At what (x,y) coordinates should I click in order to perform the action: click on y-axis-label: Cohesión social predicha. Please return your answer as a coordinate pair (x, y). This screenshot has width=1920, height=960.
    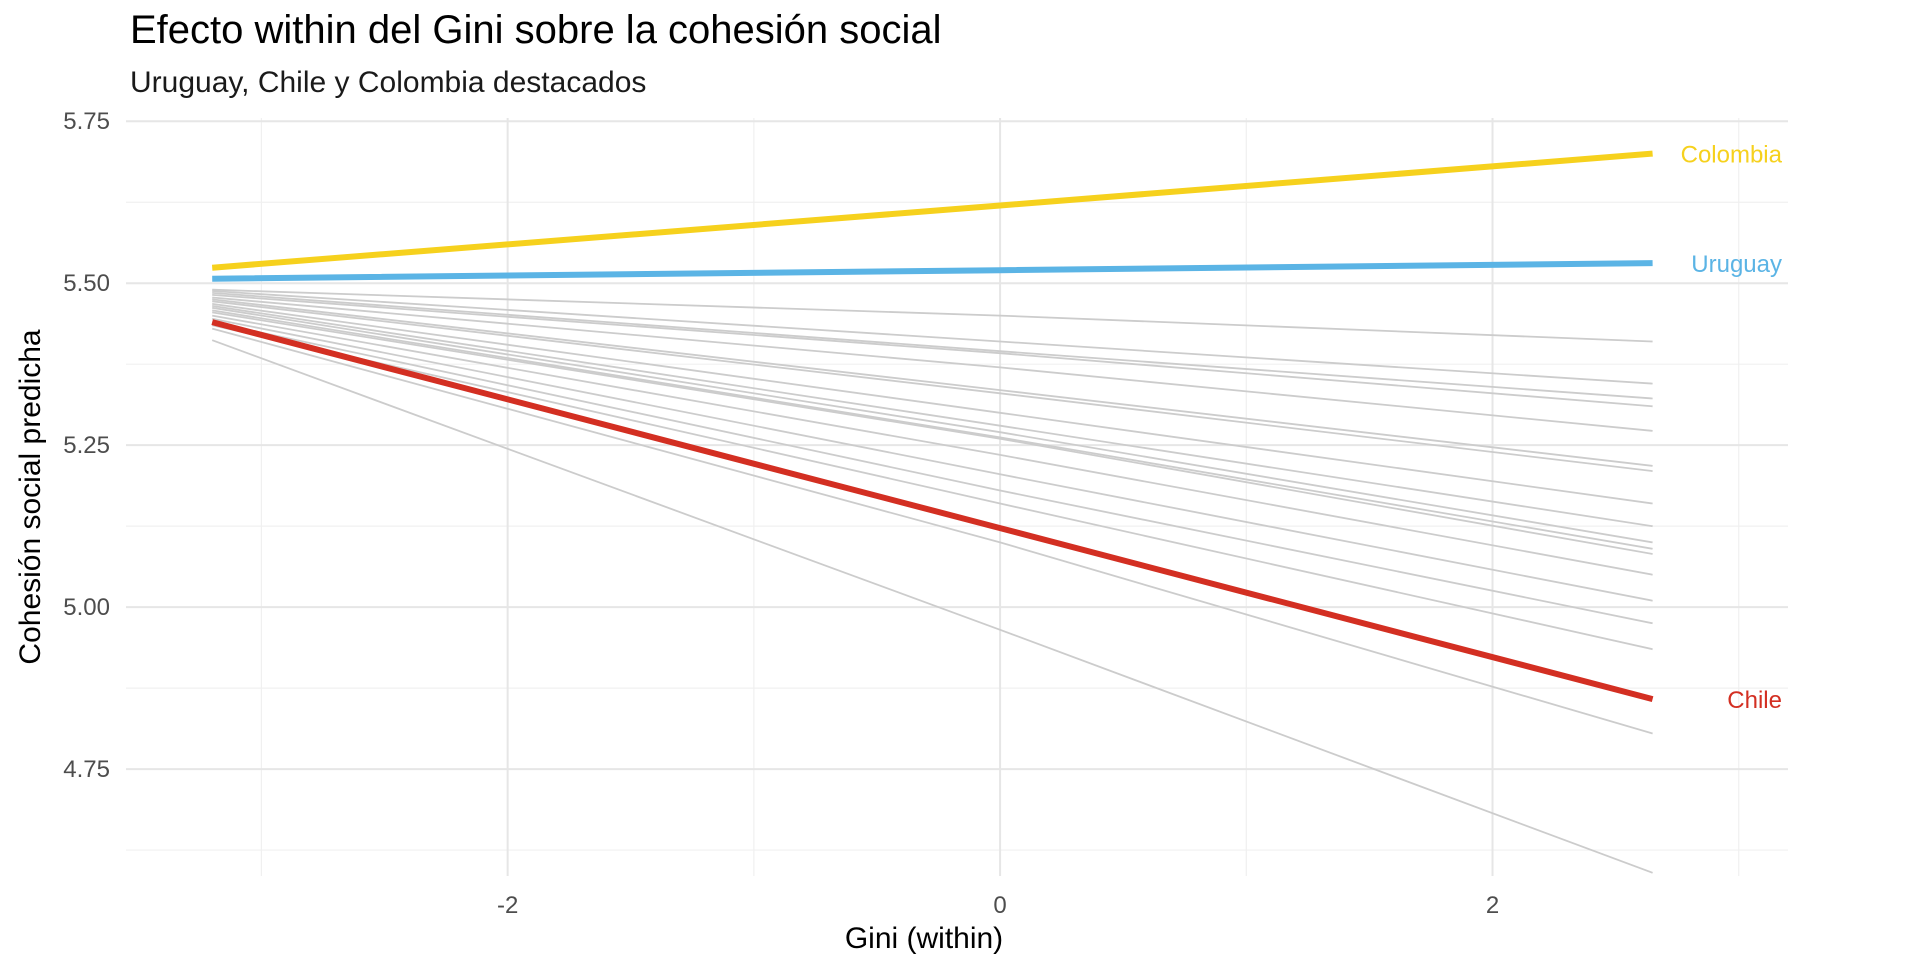
    Looking at the image, I should click on (30, 497).